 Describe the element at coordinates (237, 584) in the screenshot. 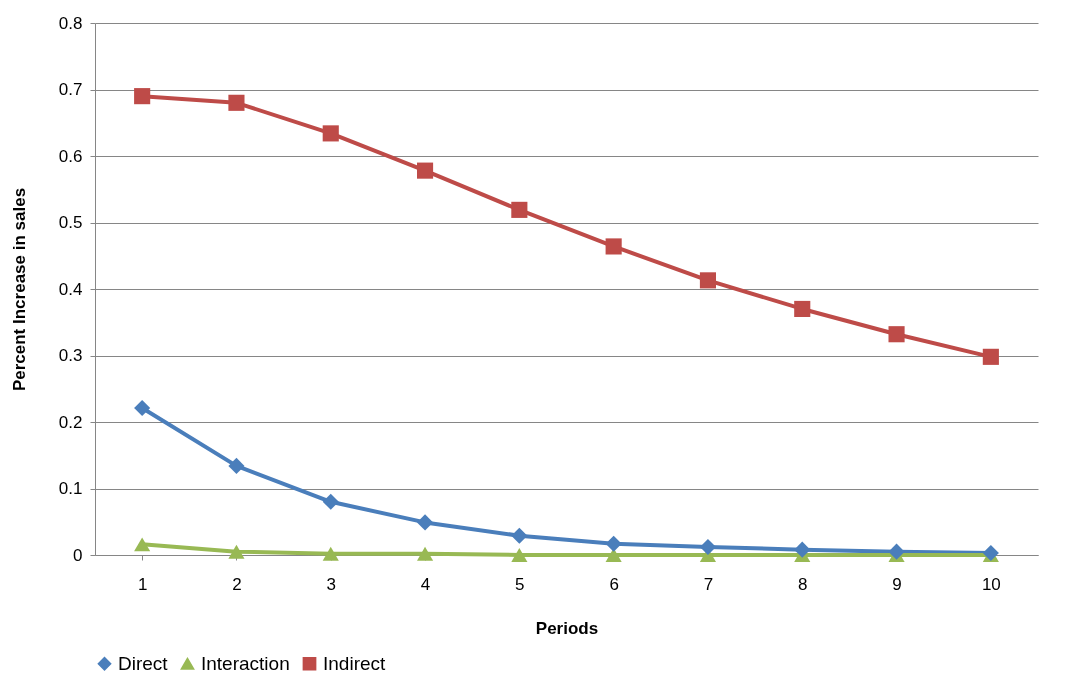

I see `x-tick-label: 2` at that location.